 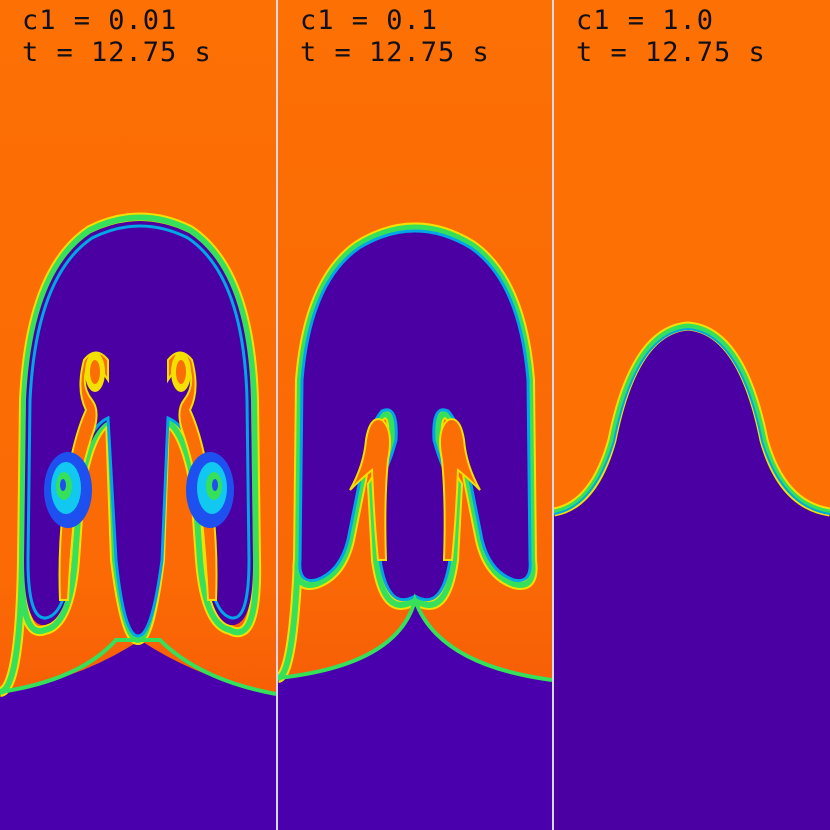 What do you see at coordinates (369, 20) in the screenshot?
I see `c1-label: c1 = 0.1` at bounding box center [369, 20].